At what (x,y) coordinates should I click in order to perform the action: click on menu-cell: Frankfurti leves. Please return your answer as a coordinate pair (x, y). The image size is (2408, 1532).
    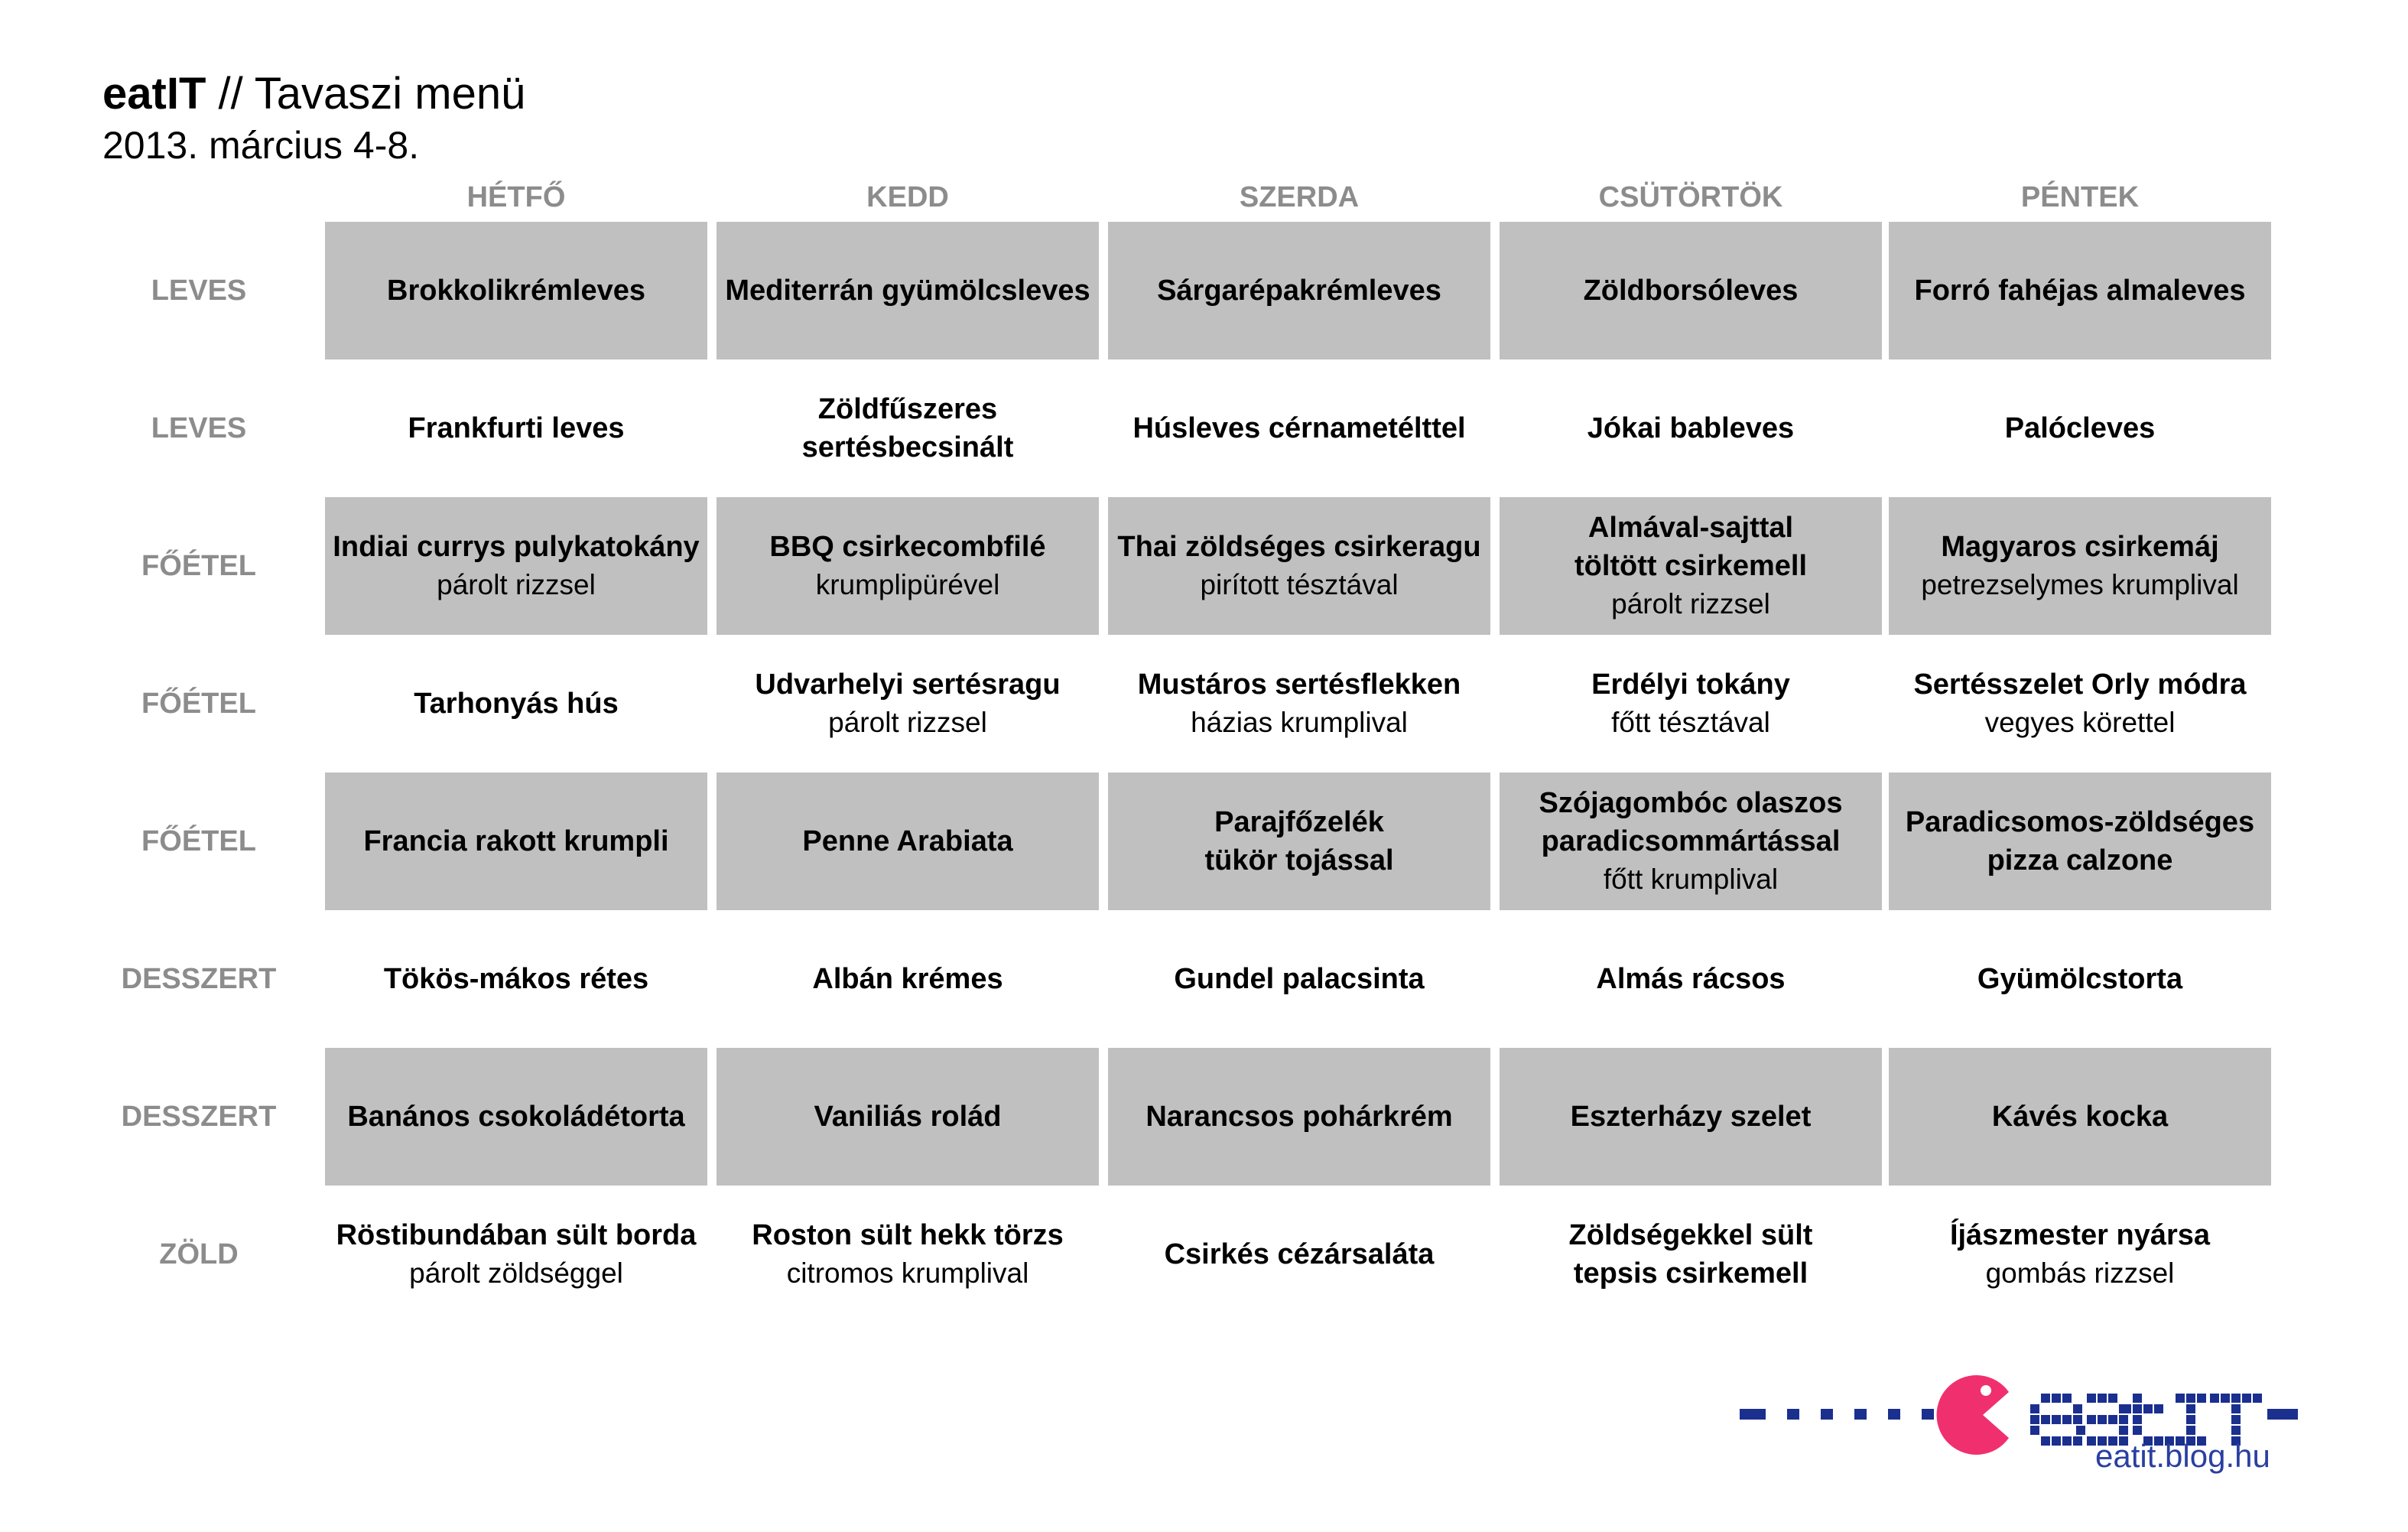
    Looking at the image, I should click on (516, 428).